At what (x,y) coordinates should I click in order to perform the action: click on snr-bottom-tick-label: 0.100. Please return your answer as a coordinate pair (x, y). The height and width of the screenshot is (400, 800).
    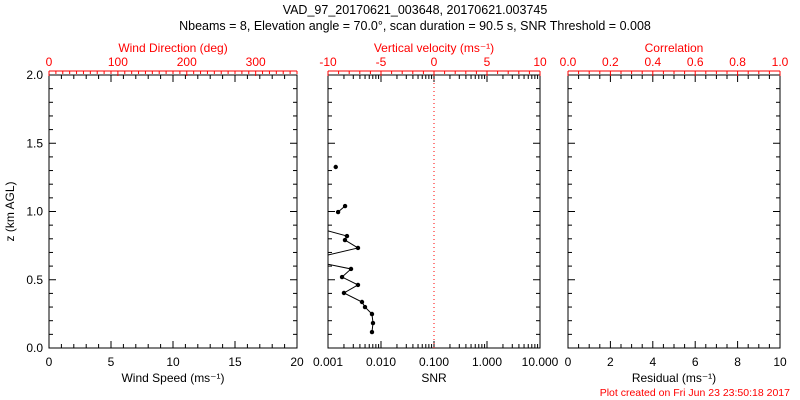
    Looking at the image, I should click on (434, 362).